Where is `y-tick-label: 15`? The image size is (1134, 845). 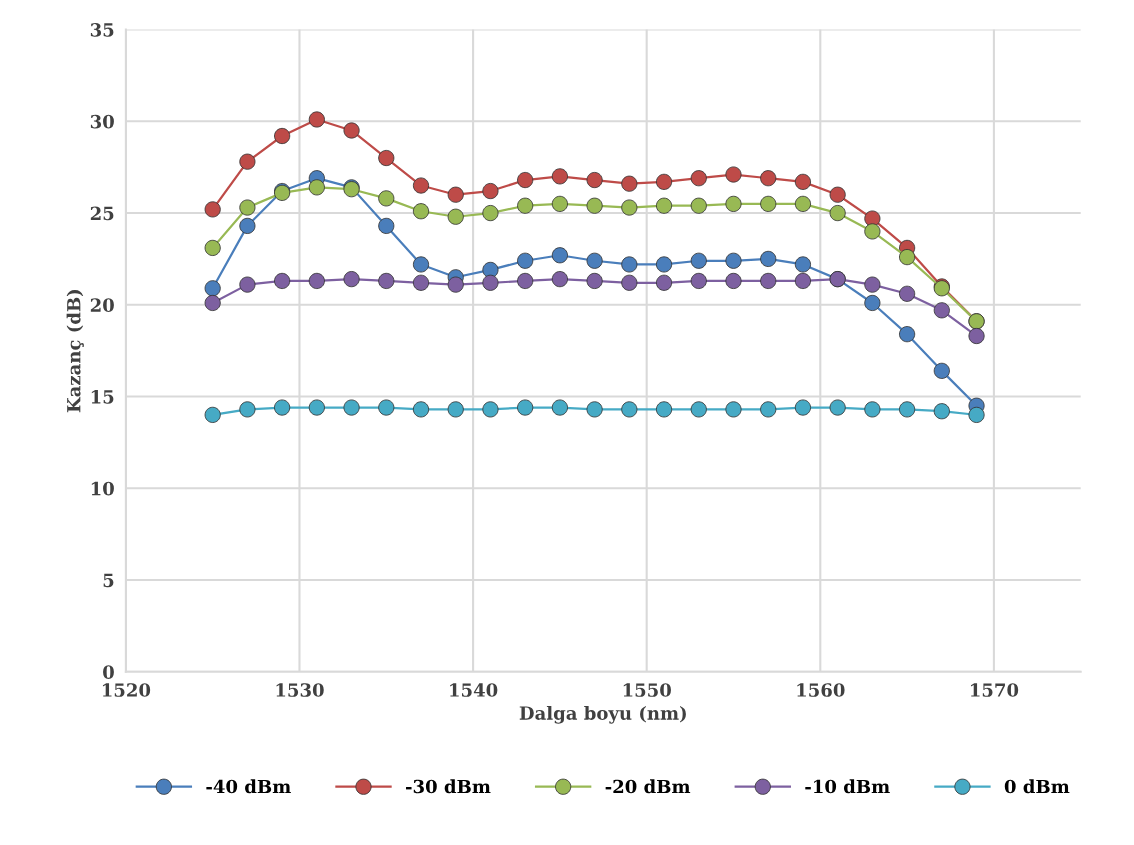 y-tick-label: 15 is located at coordinates (102, 397).